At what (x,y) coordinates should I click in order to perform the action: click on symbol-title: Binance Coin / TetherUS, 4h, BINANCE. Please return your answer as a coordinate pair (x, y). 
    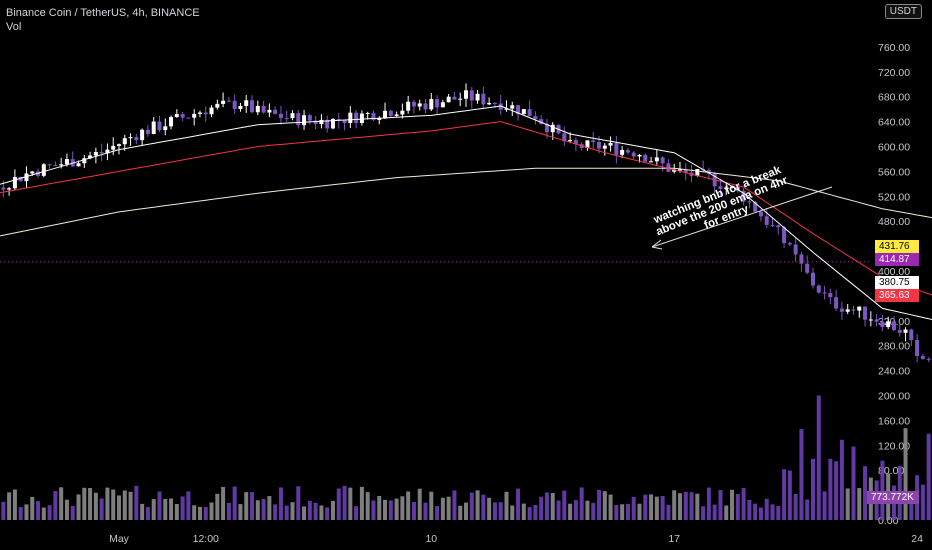
    Looking at the image, I should click on (103, 13).